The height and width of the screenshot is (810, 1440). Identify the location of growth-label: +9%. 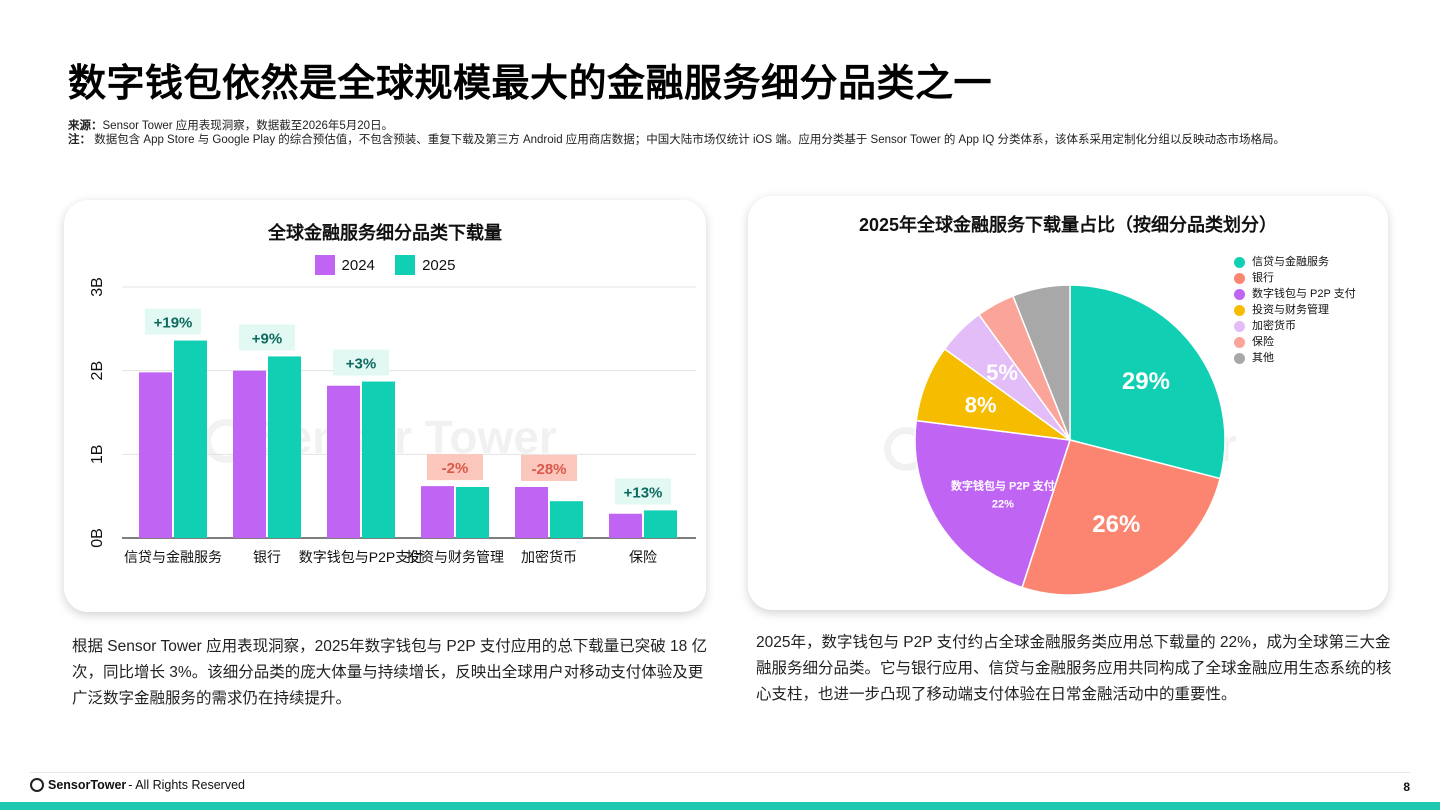
(267, 338).